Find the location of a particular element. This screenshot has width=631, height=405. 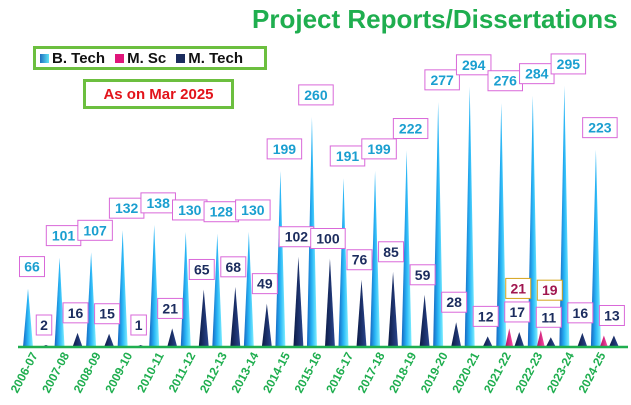

legend-item-btech: B. Tech is located at coordinates (72, 58).